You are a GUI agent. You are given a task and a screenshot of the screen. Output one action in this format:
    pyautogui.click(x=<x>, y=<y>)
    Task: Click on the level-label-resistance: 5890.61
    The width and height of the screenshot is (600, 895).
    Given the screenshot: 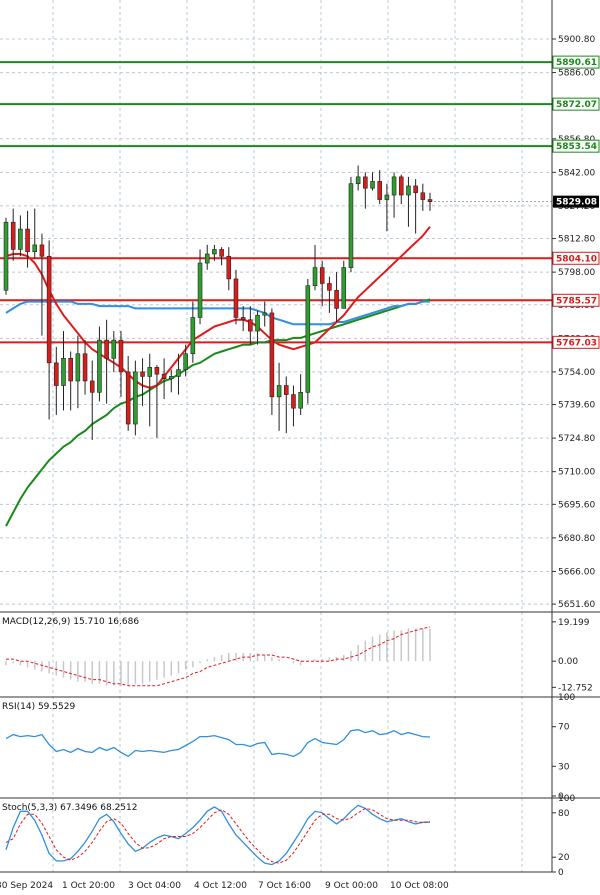 What is the action you would take?
    pyautogui.click(x=576, y=63)
    